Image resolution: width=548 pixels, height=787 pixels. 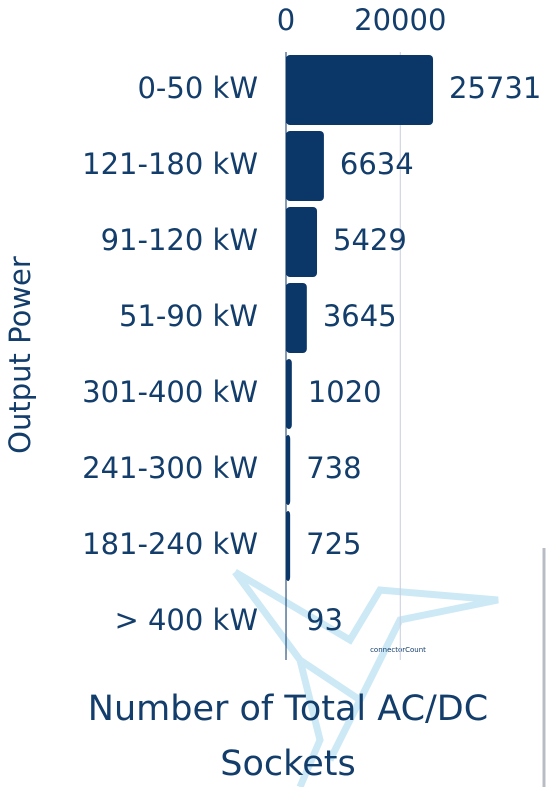 I want to click on x-tick-label: 0, so click(x=286, y=20).